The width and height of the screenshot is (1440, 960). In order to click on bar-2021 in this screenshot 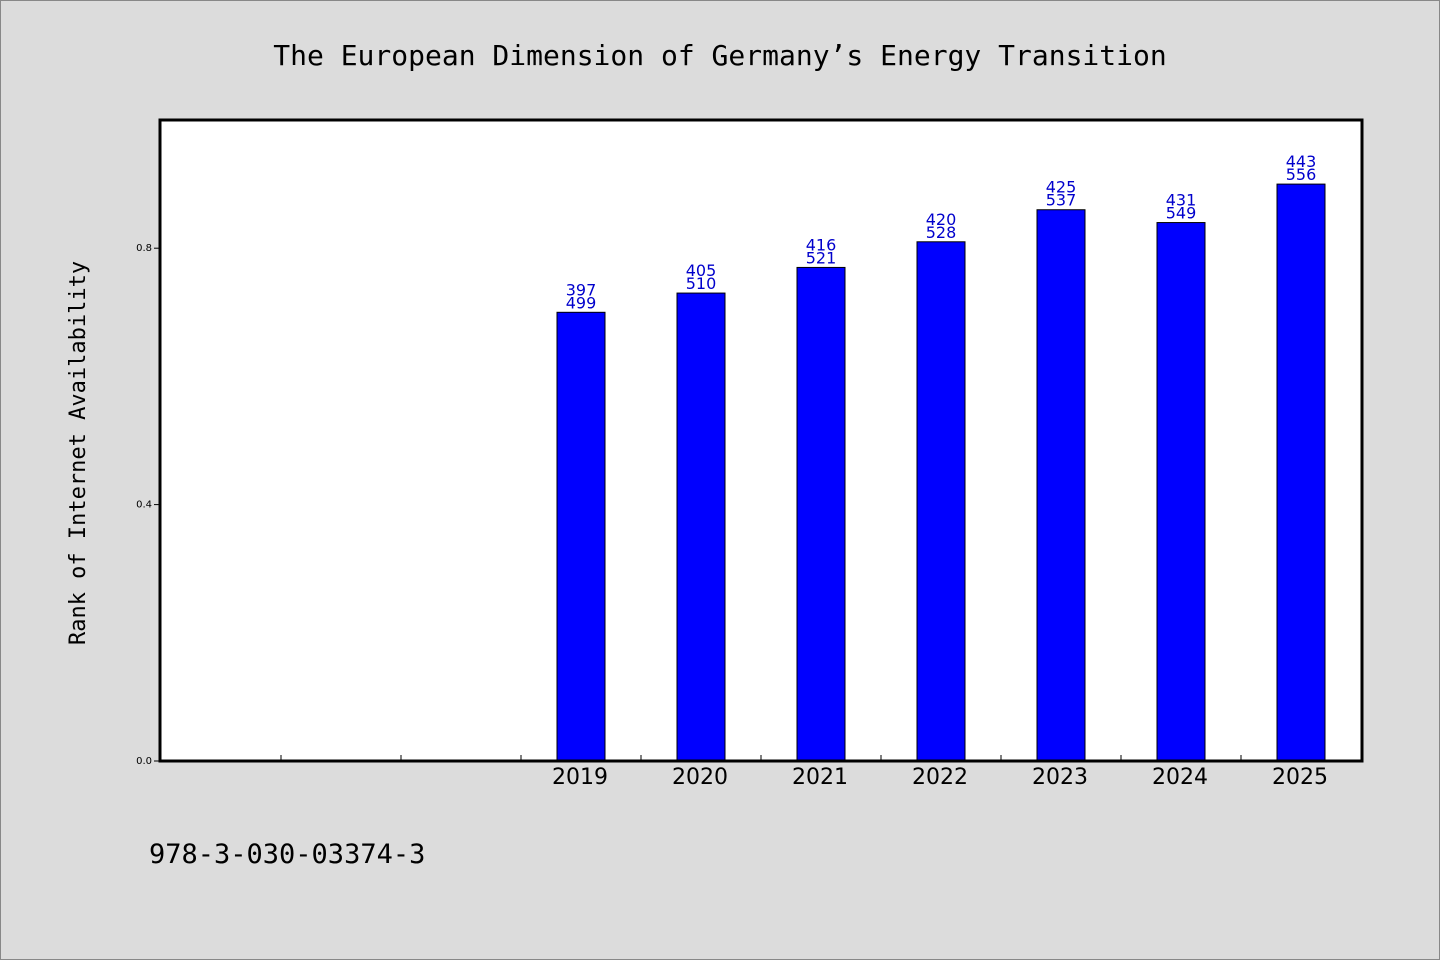, I will do `click(821, 514)`.